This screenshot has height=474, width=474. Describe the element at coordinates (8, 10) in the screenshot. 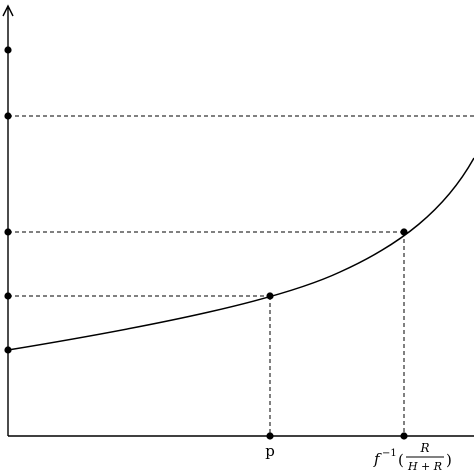

I see `y-axis-arrowhead` at that location.